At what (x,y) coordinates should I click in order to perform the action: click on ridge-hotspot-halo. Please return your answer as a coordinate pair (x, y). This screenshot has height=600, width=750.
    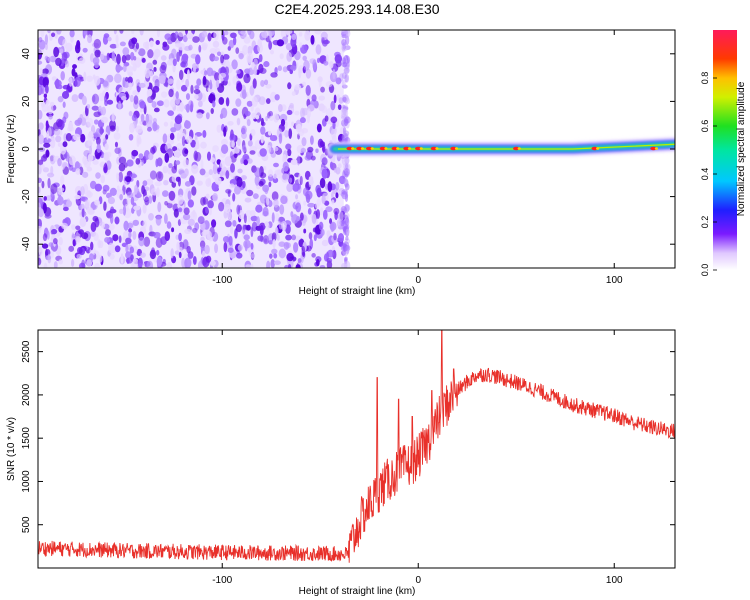
    Looking at the image, I should click on (386, 148).